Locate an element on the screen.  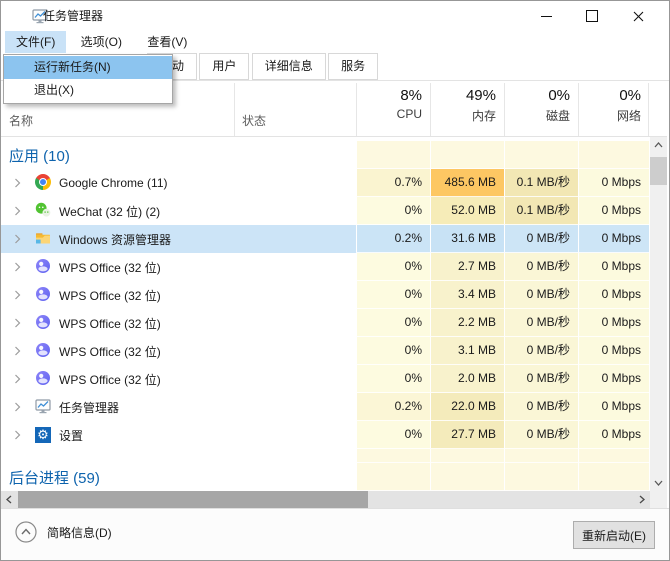
scroll-right-button is located at coordinates (642, 499).